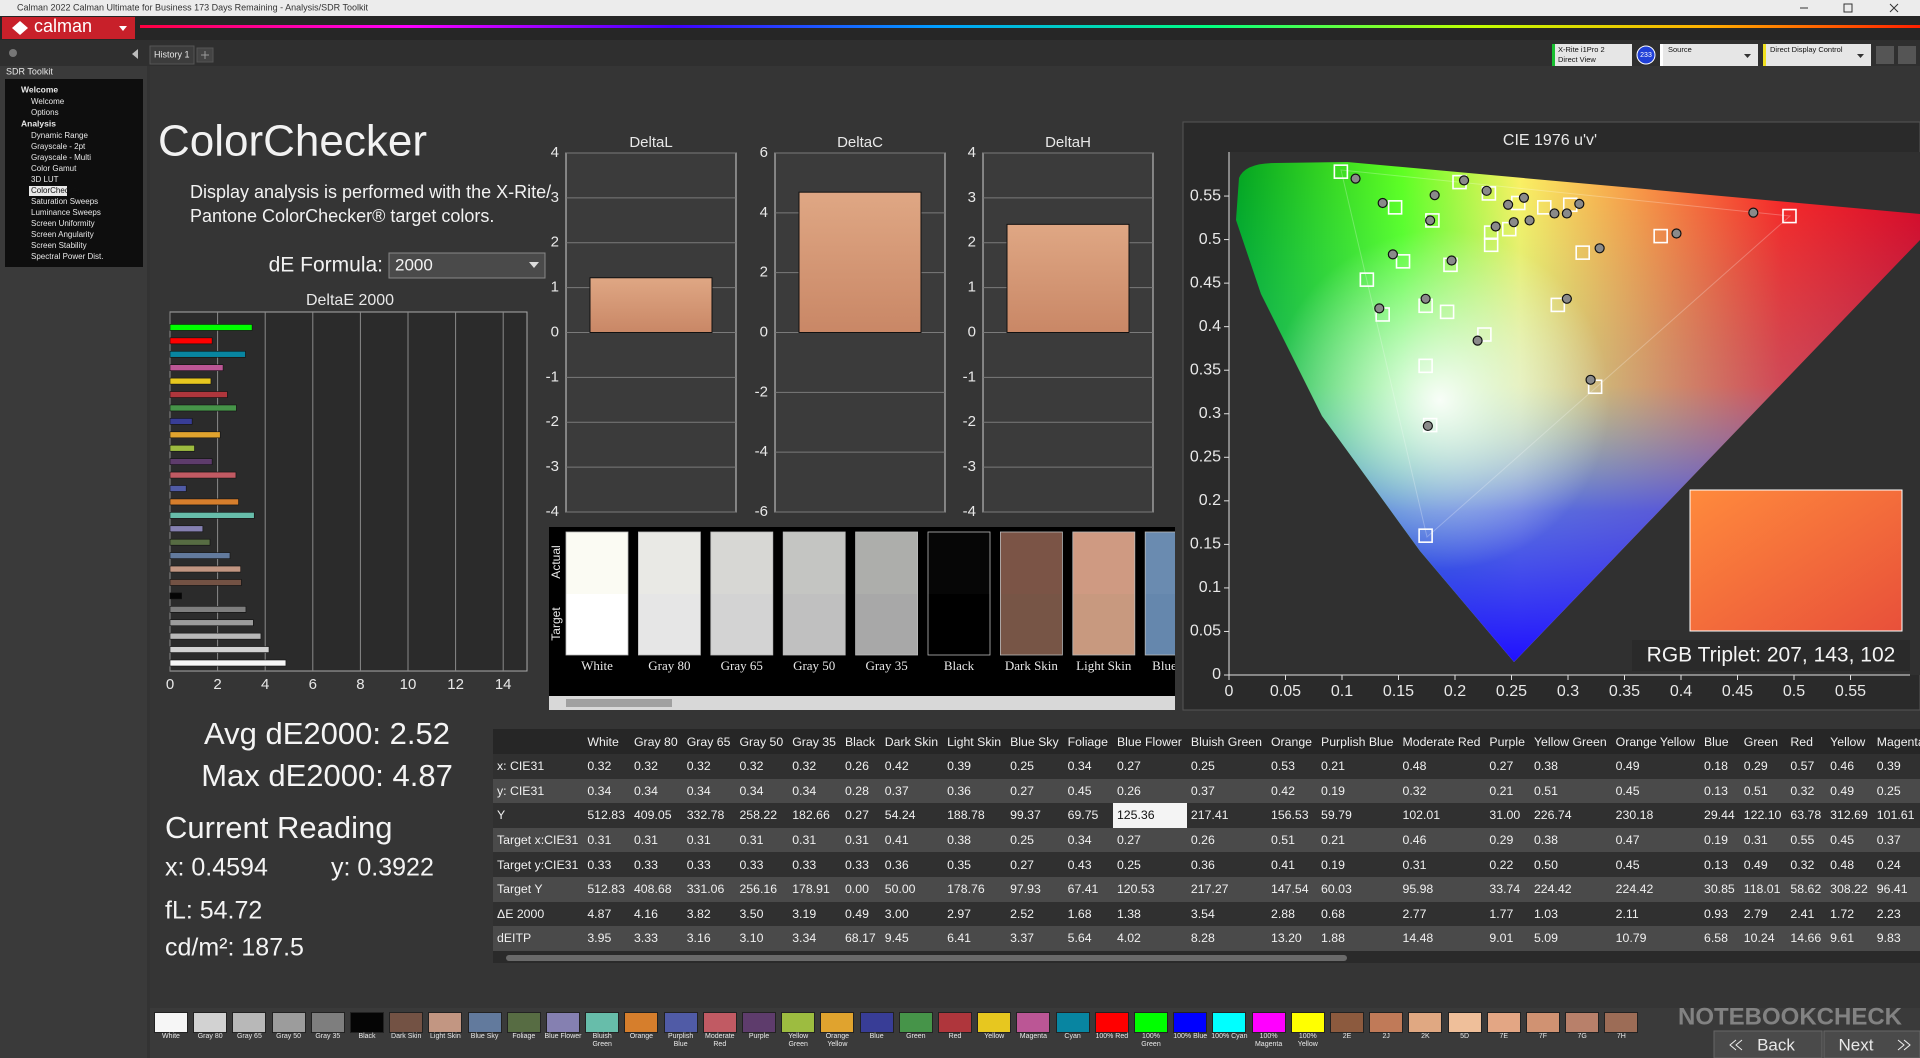  What do you see at coordinates (123, 28) in the screenshot?
I see `app-menu-arrow` at bounding box center [123, 28].